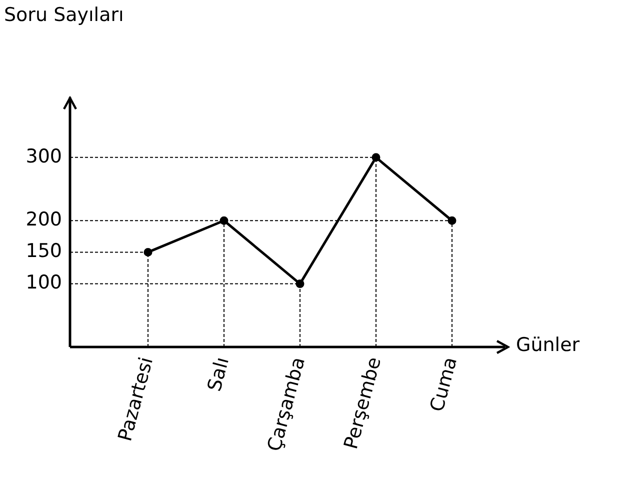  What do you see at coordinates (44, 156) in the screenshot?
I see `y-tick-label: 300` at bounding box center [44, 156].